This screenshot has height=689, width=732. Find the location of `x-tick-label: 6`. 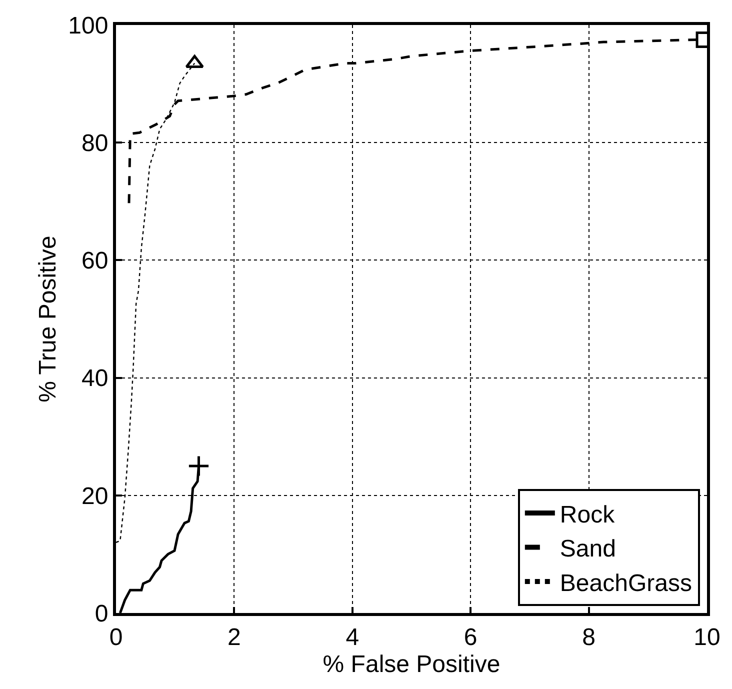

x-tick-label: 6 is located at coordinates (471, 637).